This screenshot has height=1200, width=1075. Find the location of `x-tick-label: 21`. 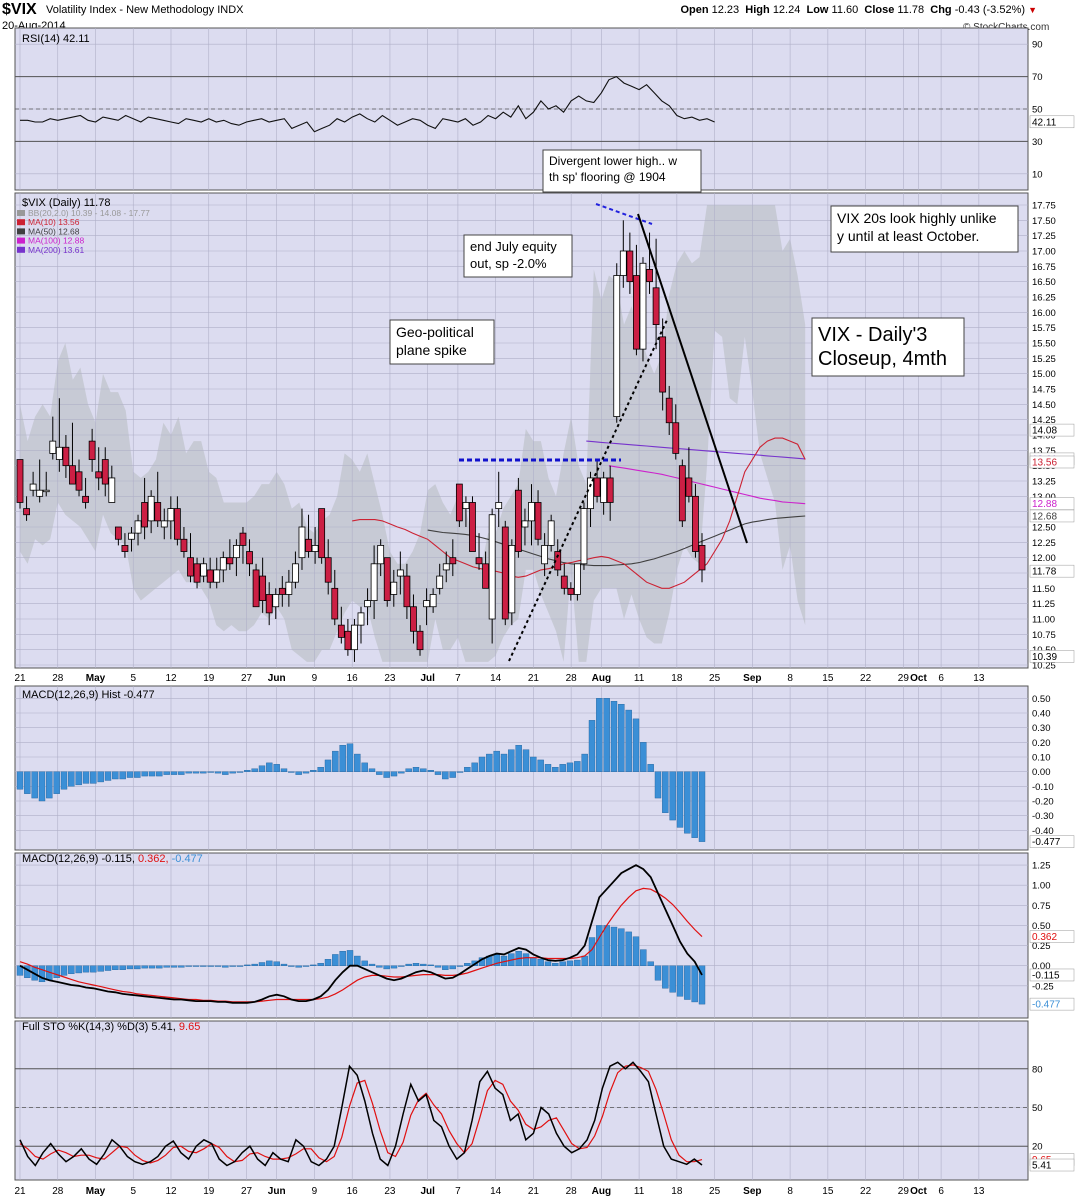

x-tick-label: 21 is located at coordinates (534, 678).